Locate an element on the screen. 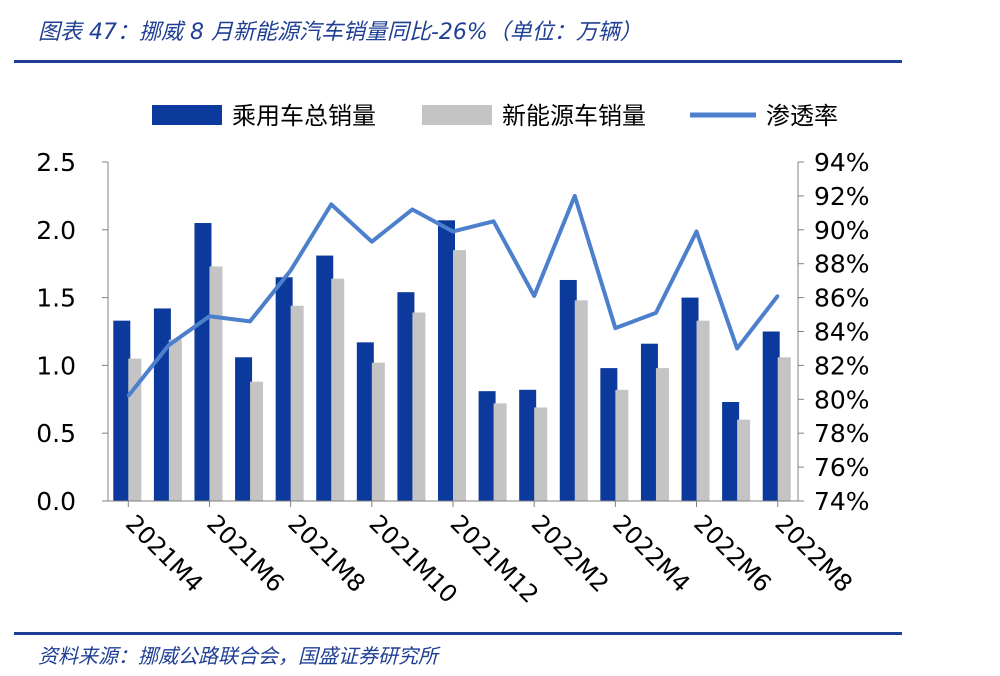 The height and width of the screenshot is (676, 1000). x-tick-label: 2022M6 is located at coordinates (732, 553).